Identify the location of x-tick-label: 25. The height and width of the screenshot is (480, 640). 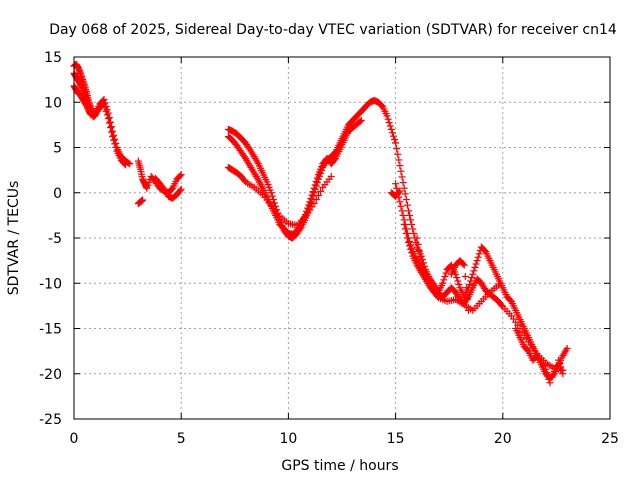
(610, 439).